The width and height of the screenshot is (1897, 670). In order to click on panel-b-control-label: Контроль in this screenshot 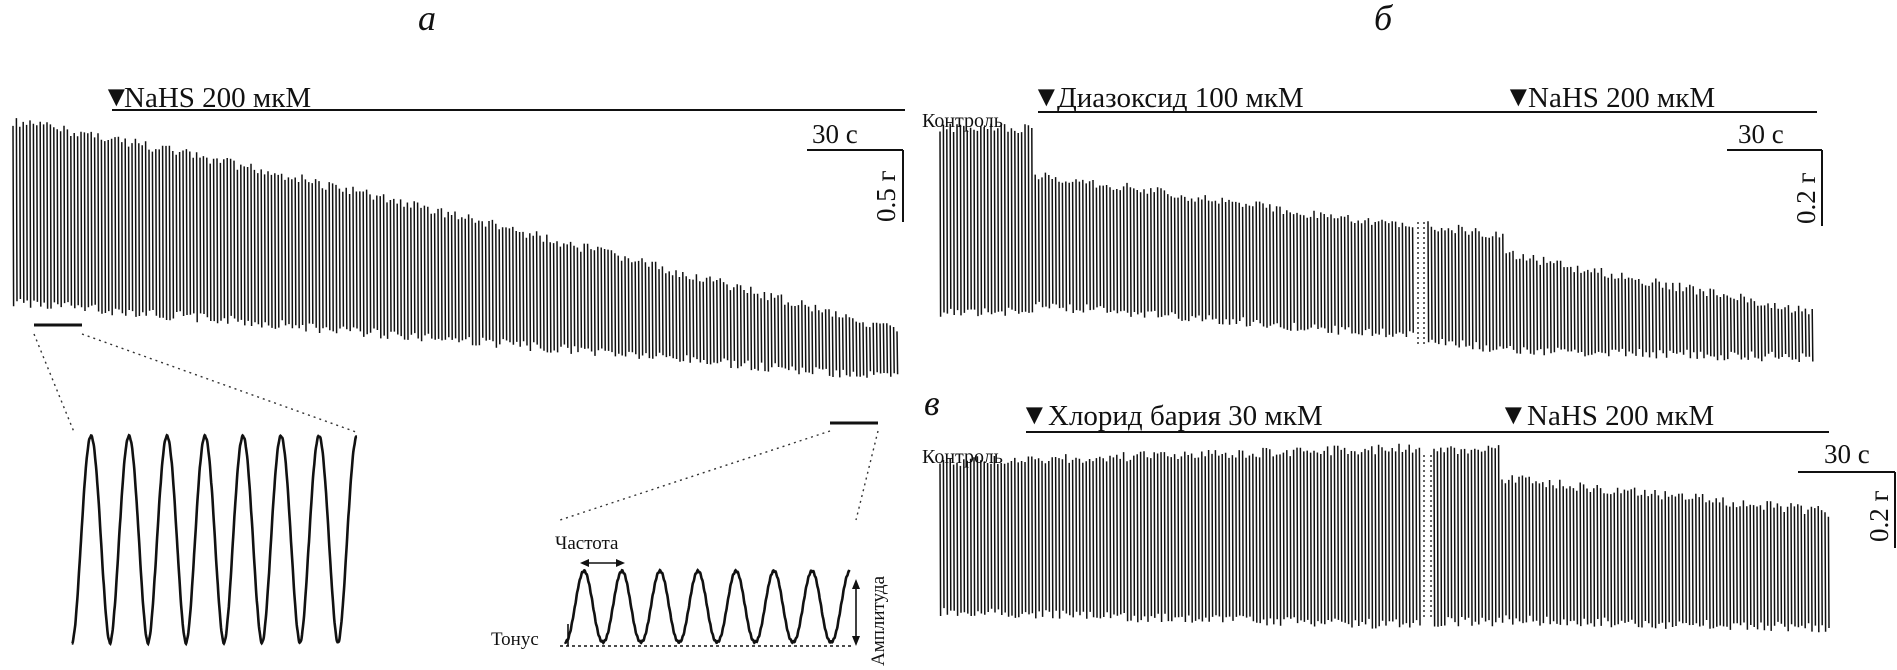, I will do `click(962, 121)`.